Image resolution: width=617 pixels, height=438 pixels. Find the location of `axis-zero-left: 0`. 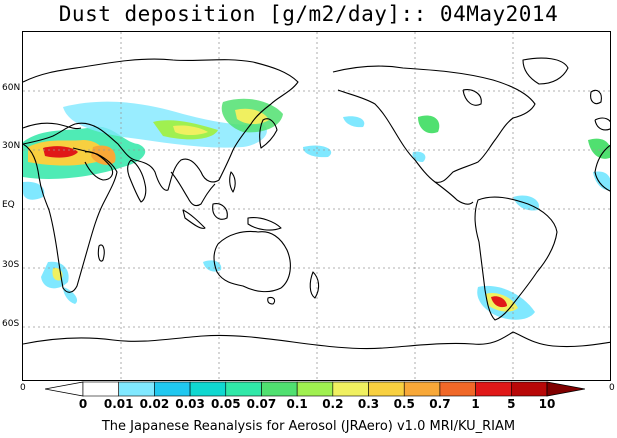

axis-zero-left: 0 is located at coordinates (23, 388).